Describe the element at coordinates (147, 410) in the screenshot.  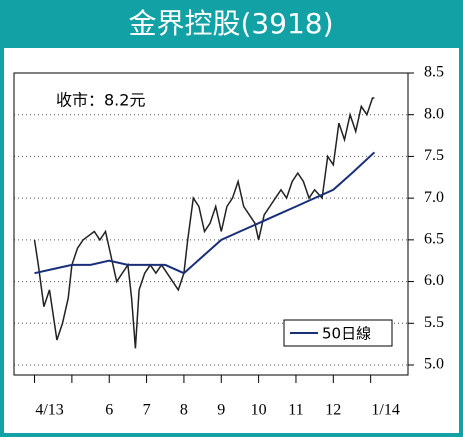
I see `x-tick-label: 7` at that location.